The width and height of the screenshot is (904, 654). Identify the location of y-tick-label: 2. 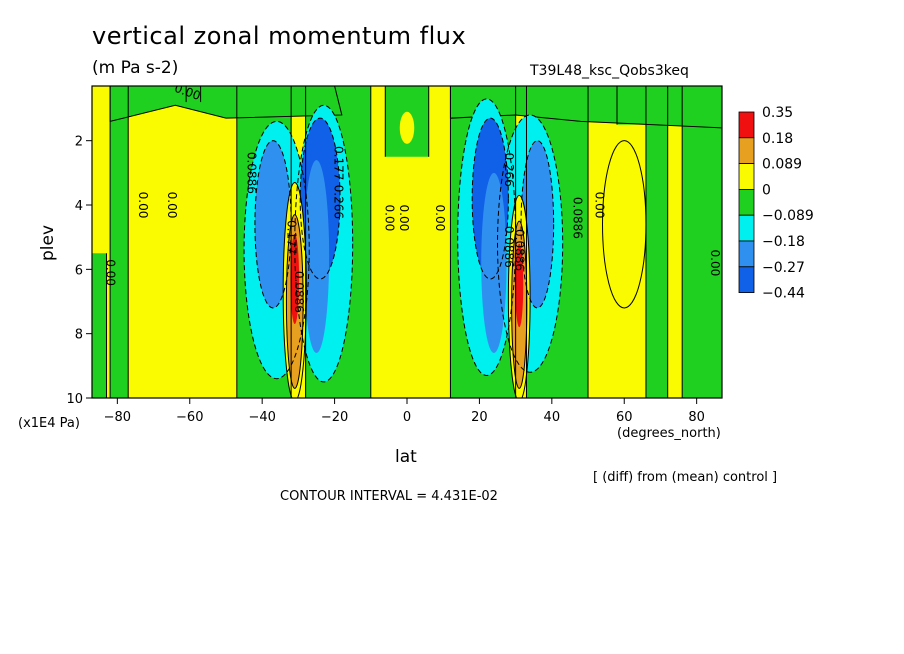
(79, 142).